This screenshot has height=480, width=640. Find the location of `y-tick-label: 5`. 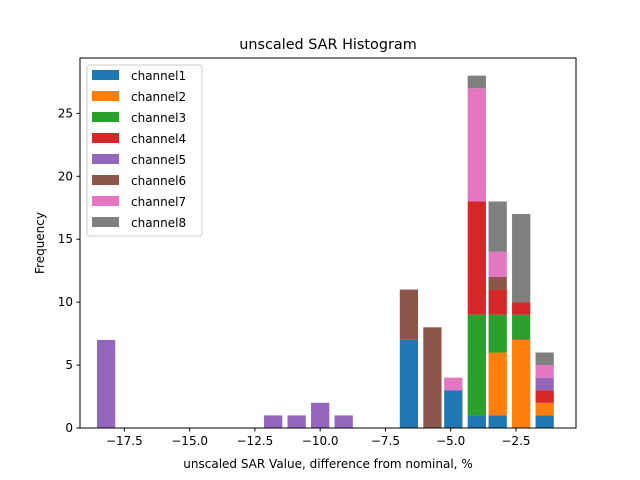

y-tick-label: 5 is located at coordinates (69, 365).